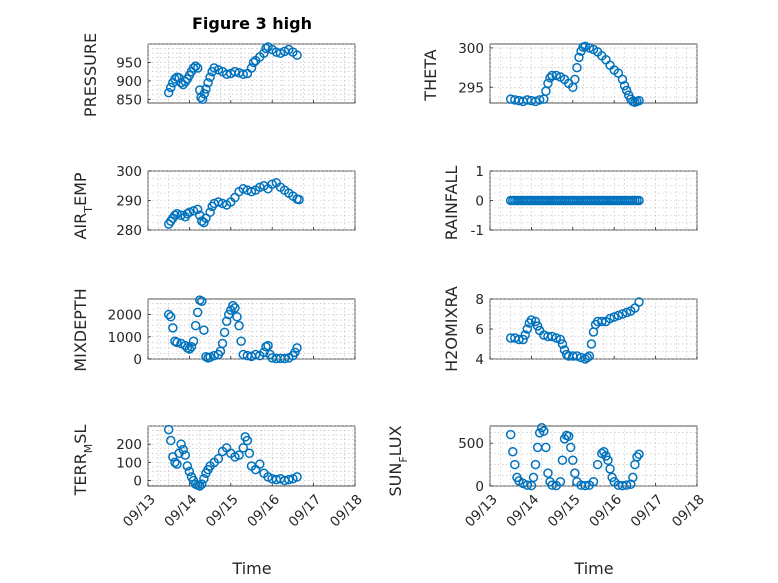 The height and width of the screenshot is (583, 778). Describe the element at coordinates (584, 201) in the screenshot. I see `subplot-3: -1 0 1` at that location.